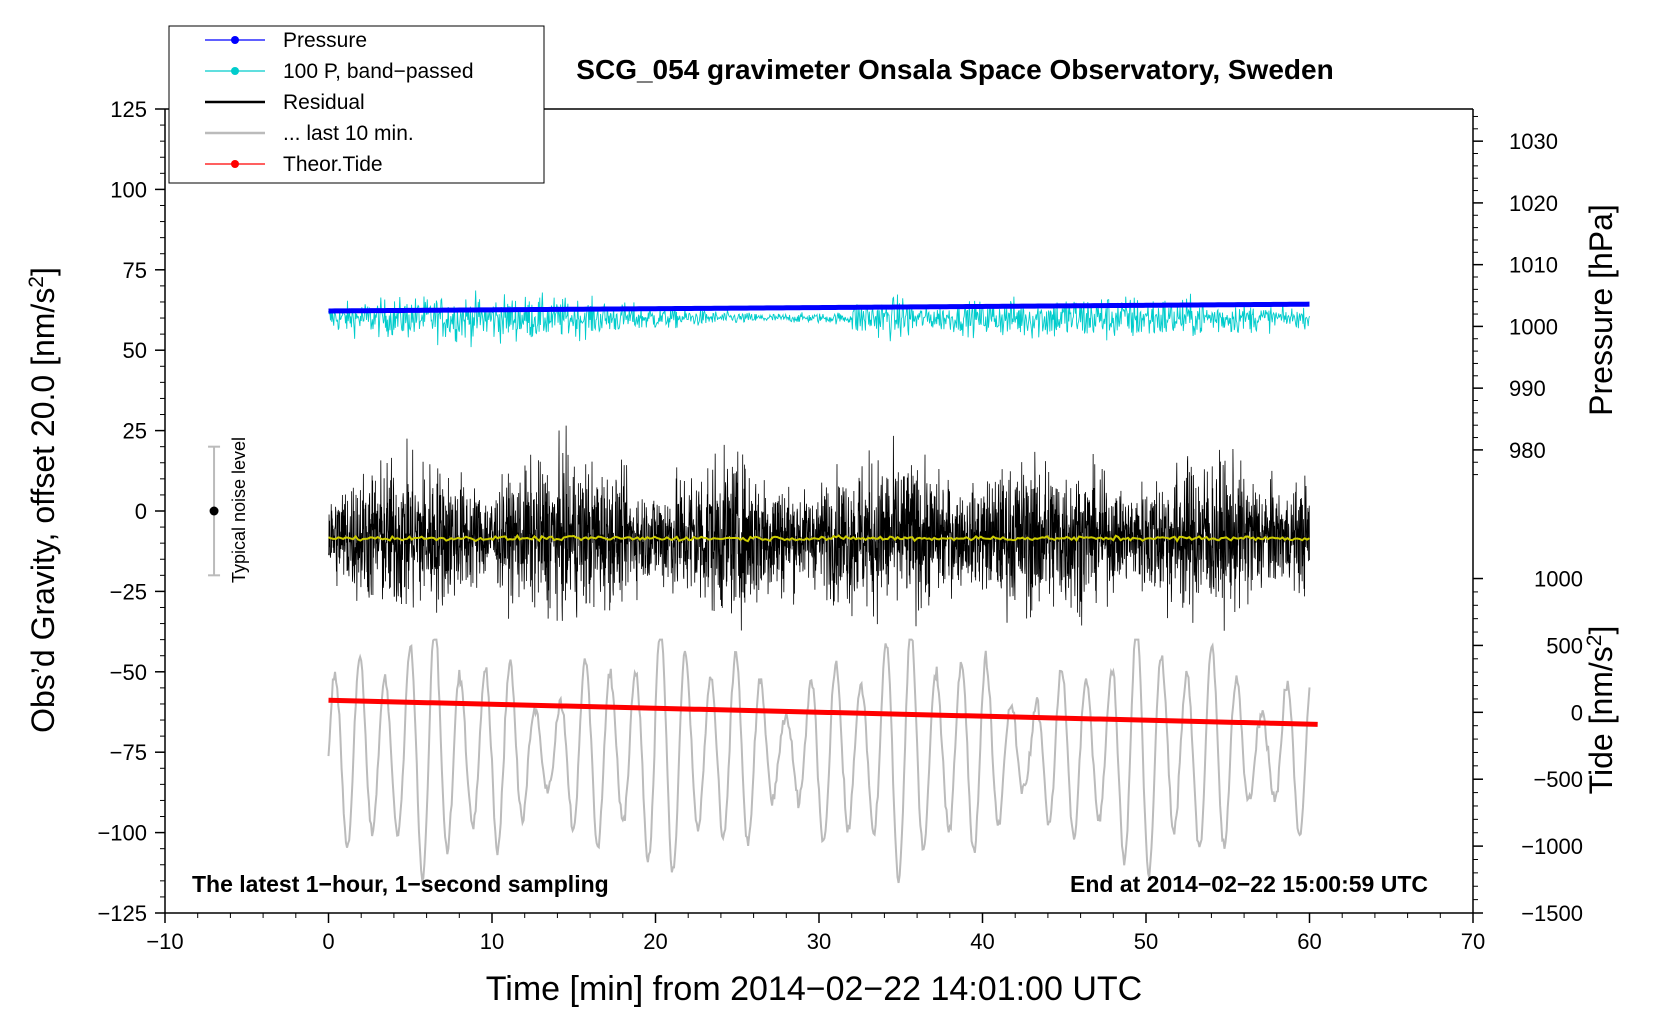  Describe the element at coordinates (135, 350) in the screenshot. I see `y-tick-label: 50` at that location.